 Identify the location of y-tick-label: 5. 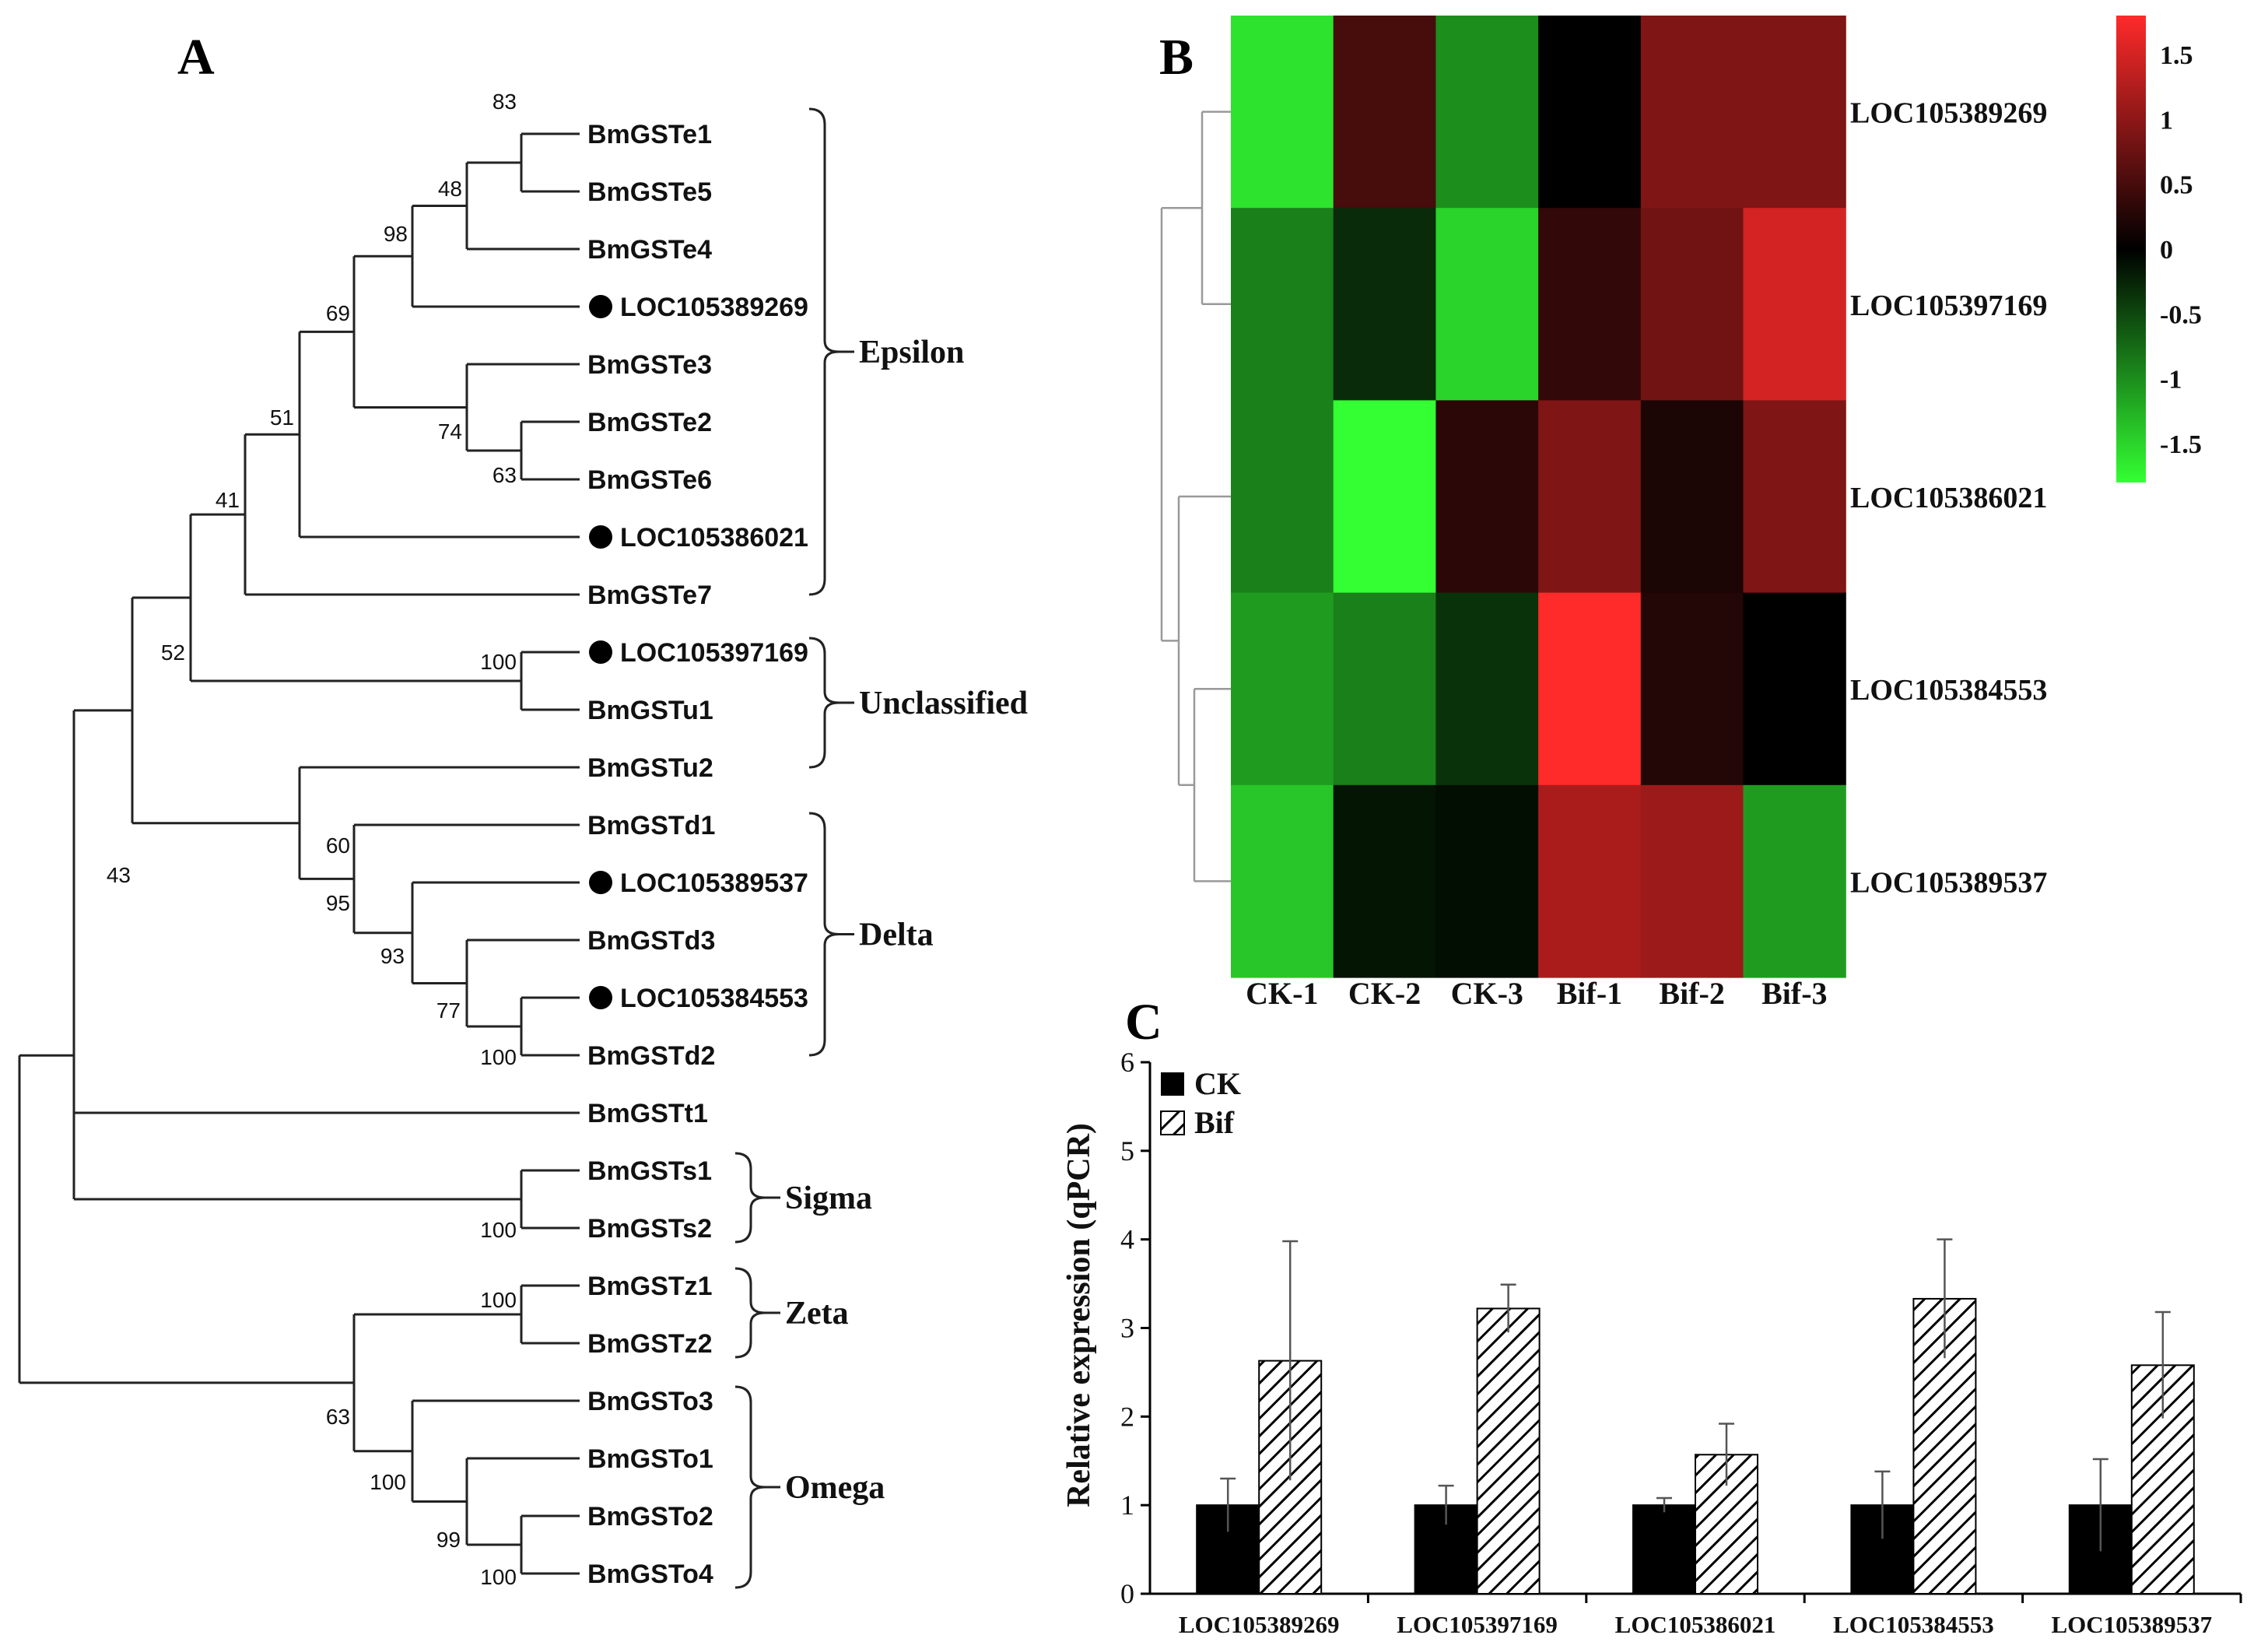
(1127, 1151).